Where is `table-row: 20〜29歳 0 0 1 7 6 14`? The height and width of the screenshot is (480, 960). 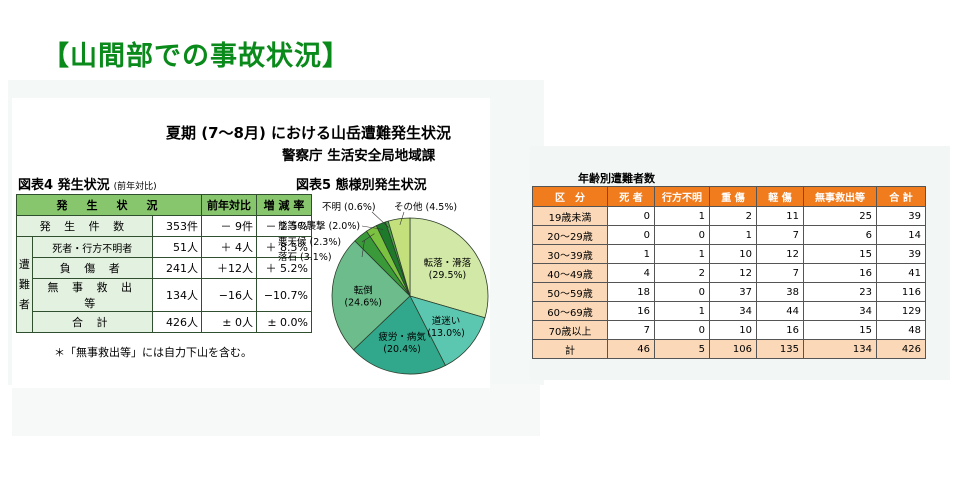 table-row: 20〜29歳 0 0 1 7 6 14 is located at coordinates (729, 235).